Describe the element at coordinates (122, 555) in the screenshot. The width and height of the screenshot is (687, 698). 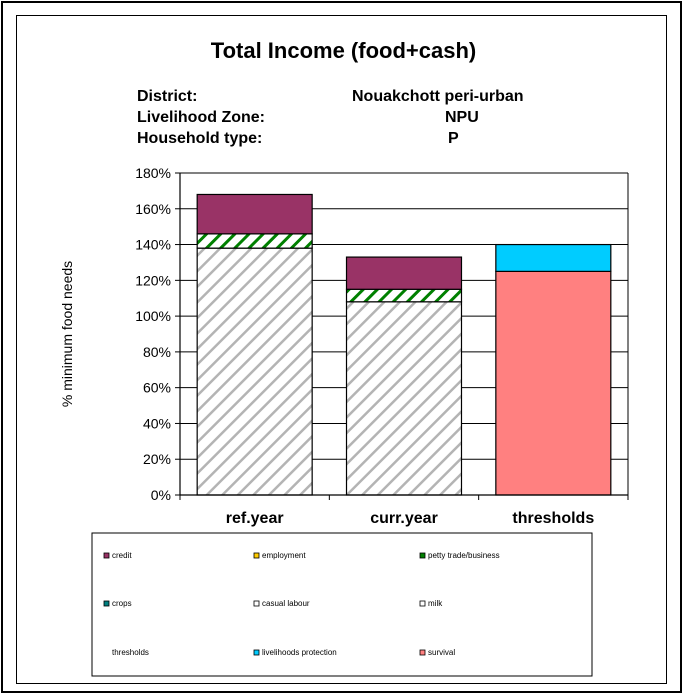
I see `legend-label: credit` at that location.